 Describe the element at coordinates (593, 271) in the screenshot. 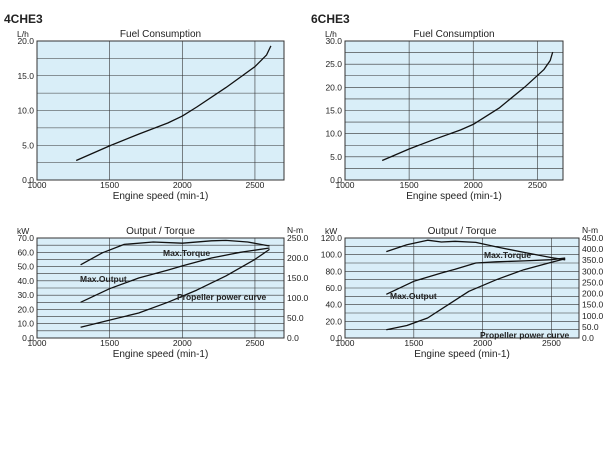

I see `y2-tick-label: 300.0` at that location.